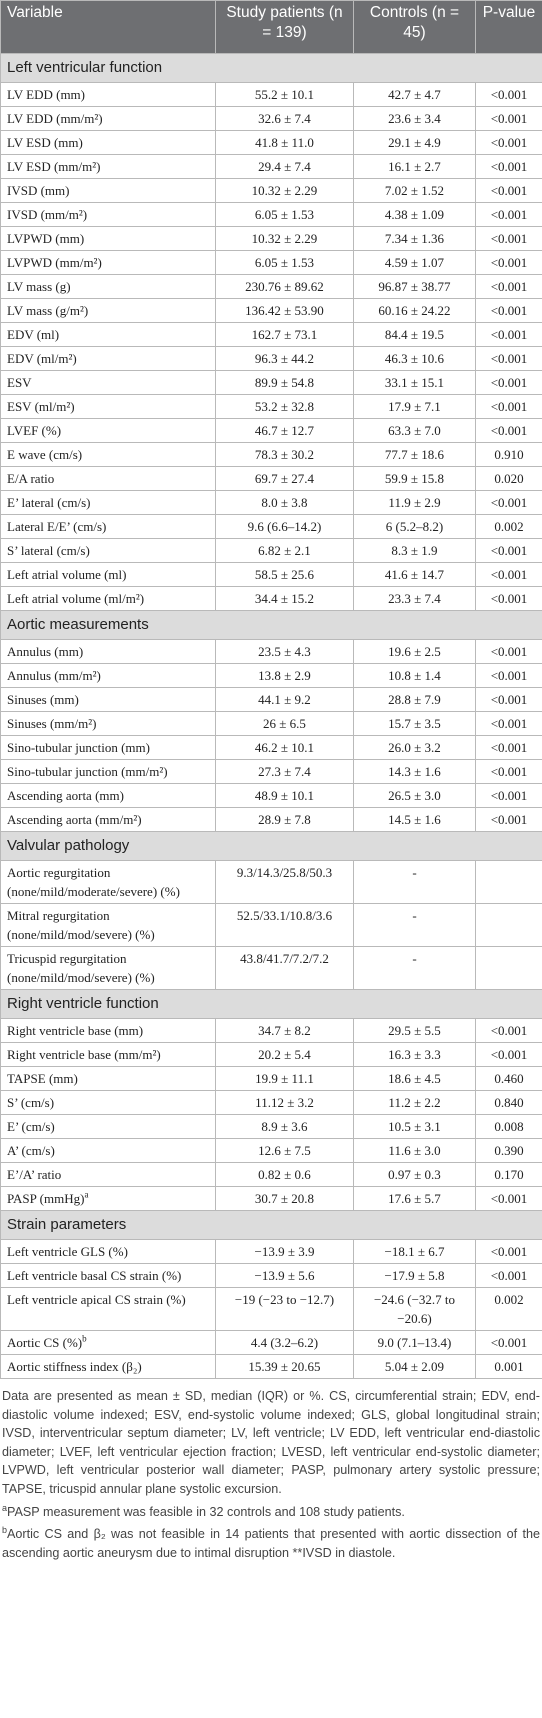 The width and height of the screenshot is (542, 1718). I want to click on value-cell: 9.0 (7.1–13.4), so click(414, 1342).